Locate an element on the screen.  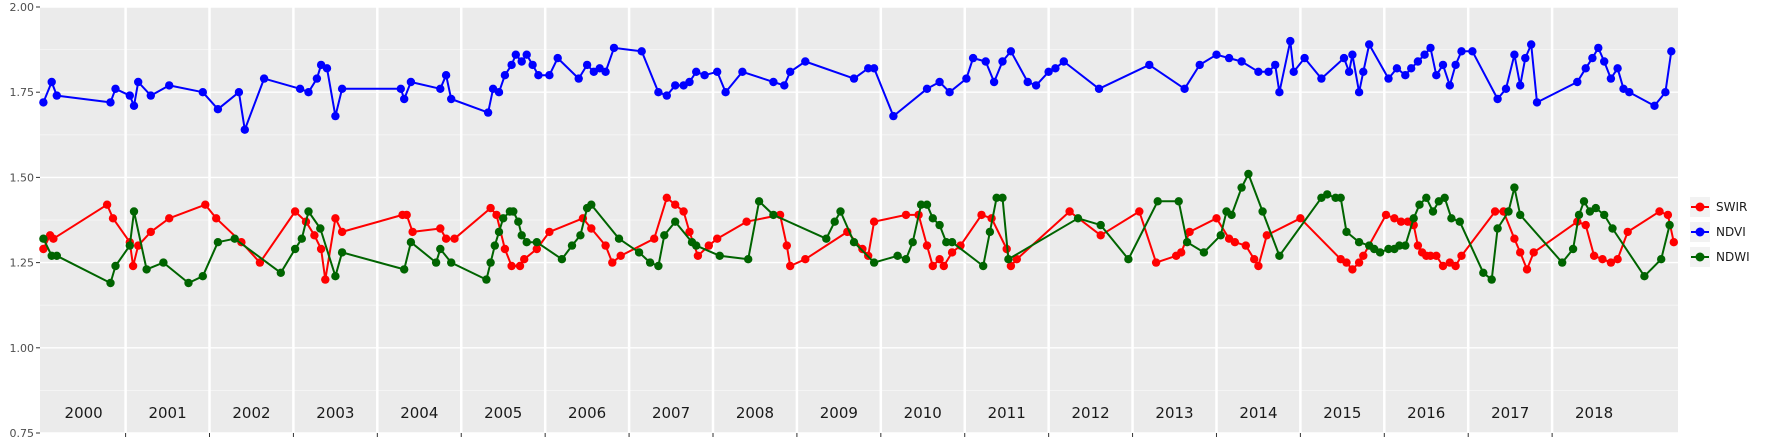
year-label: 2017 is located at coordinates (1510, 413).